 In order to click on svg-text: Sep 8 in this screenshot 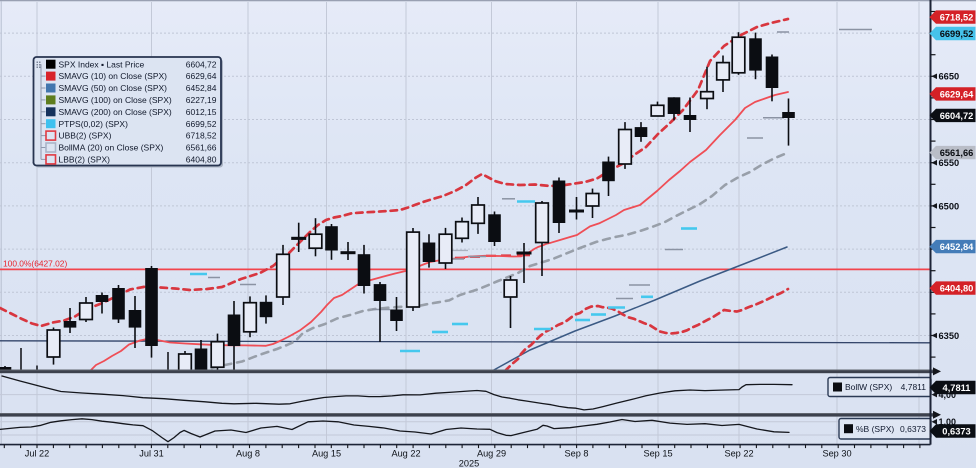, I will do `click(576, 454)`.